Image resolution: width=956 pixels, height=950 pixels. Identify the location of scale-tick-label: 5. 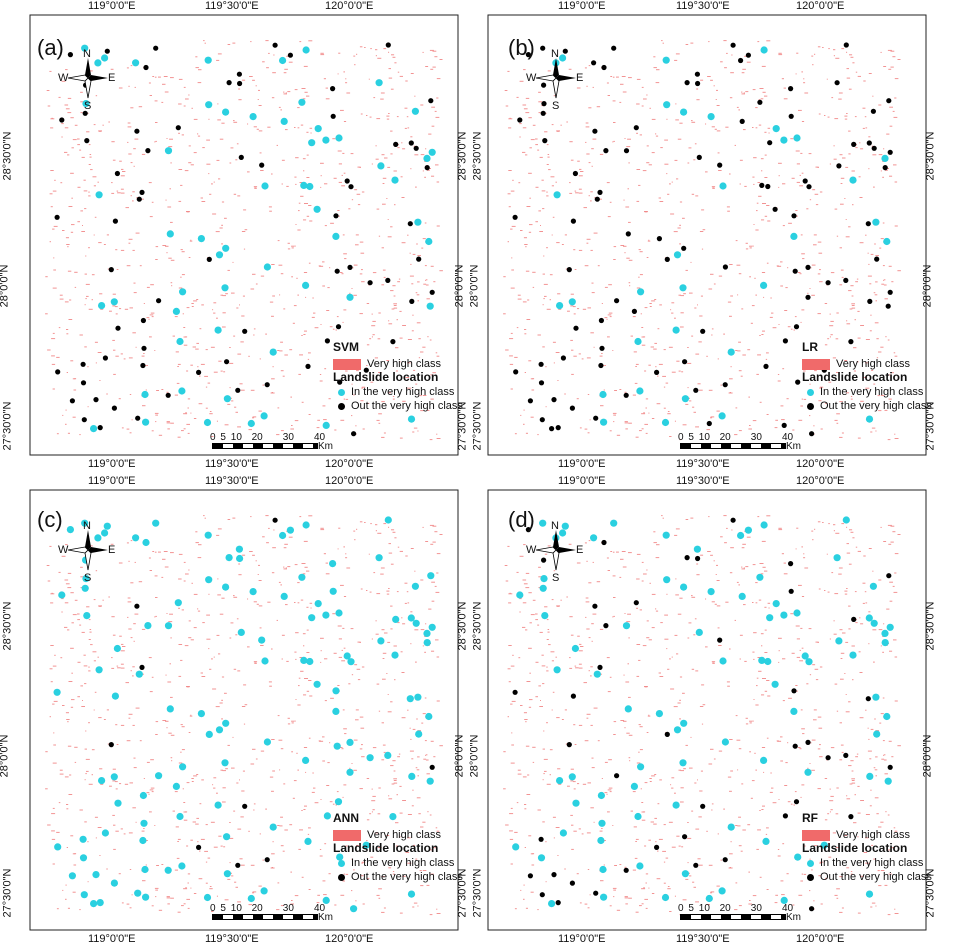
(691, 437).